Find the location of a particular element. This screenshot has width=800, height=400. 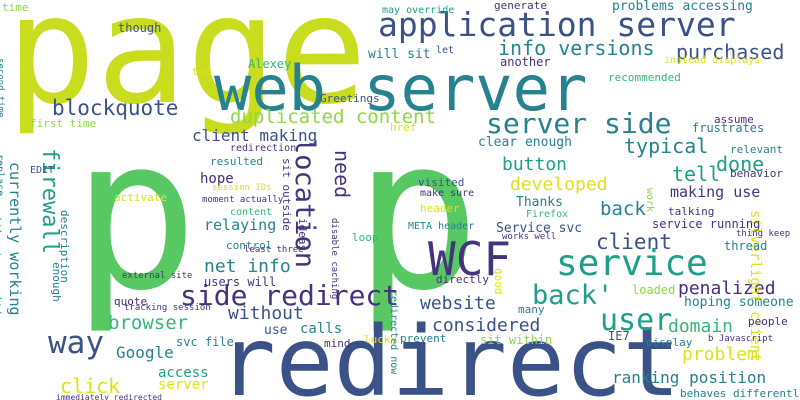

cloud-word-least-three: least three is located at coordinates (274, 250).